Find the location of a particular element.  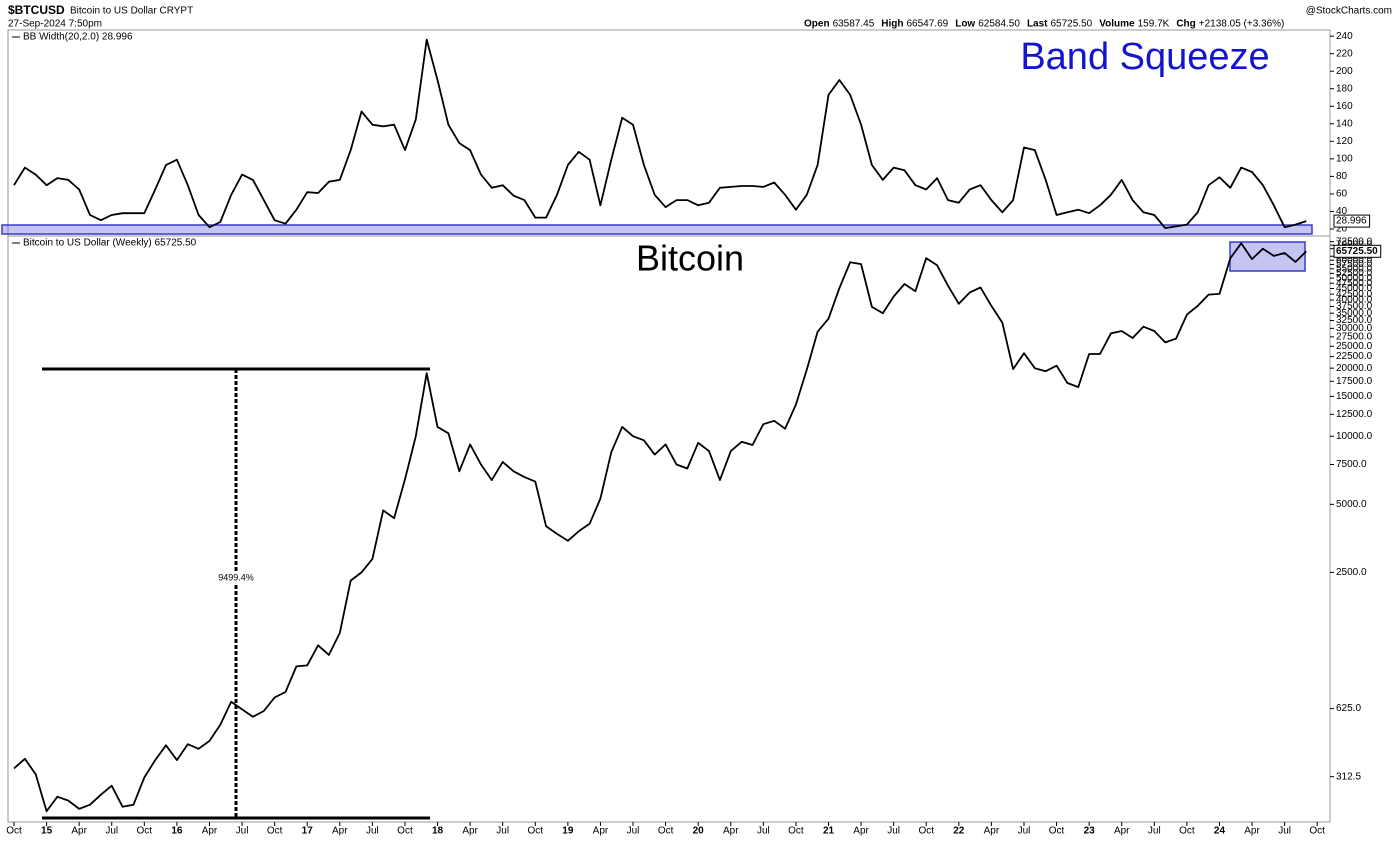

y-tick-label: 57500.0 is located at coordinates (1354, 264).